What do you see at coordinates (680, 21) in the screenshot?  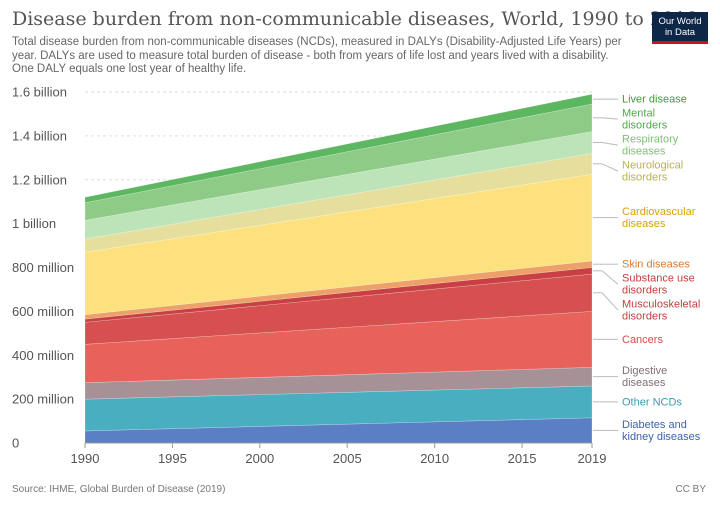 I see `logo-line-1: Our World` at bounding box center [680, 21].